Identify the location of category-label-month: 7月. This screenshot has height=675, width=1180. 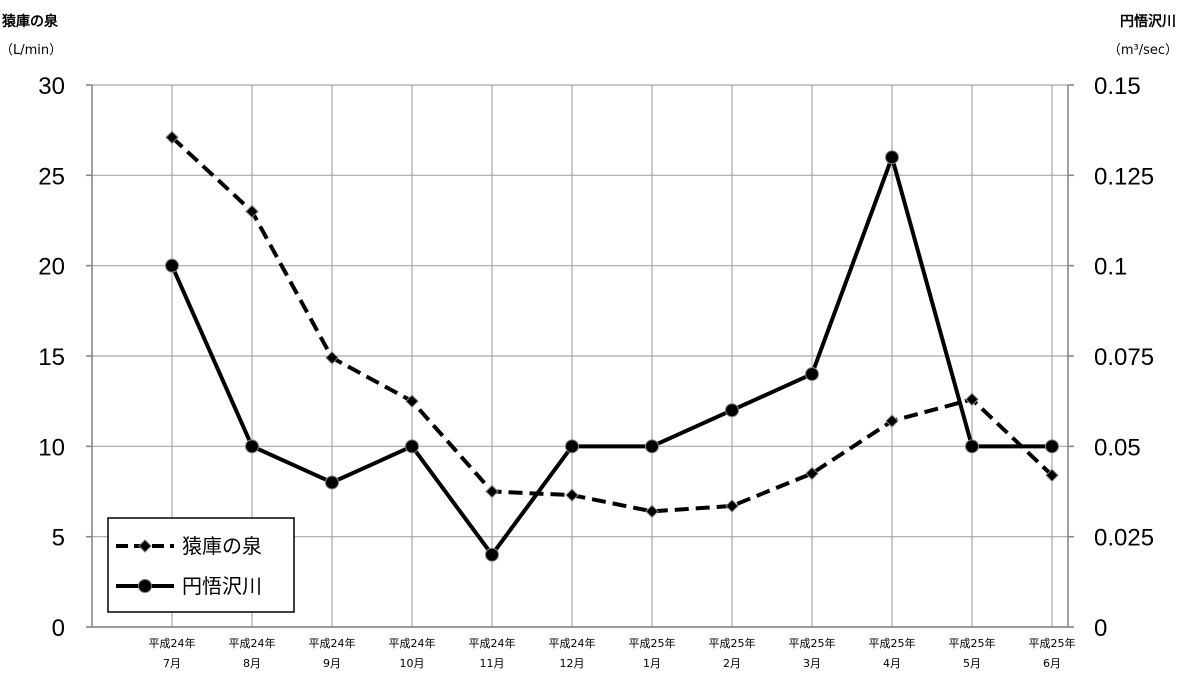
(172, 663).